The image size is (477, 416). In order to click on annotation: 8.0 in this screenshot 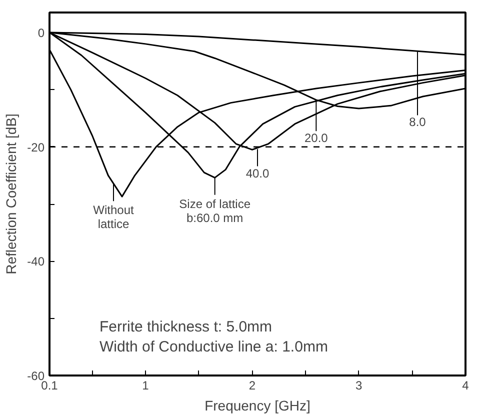, I will do `click(417, 122)`.